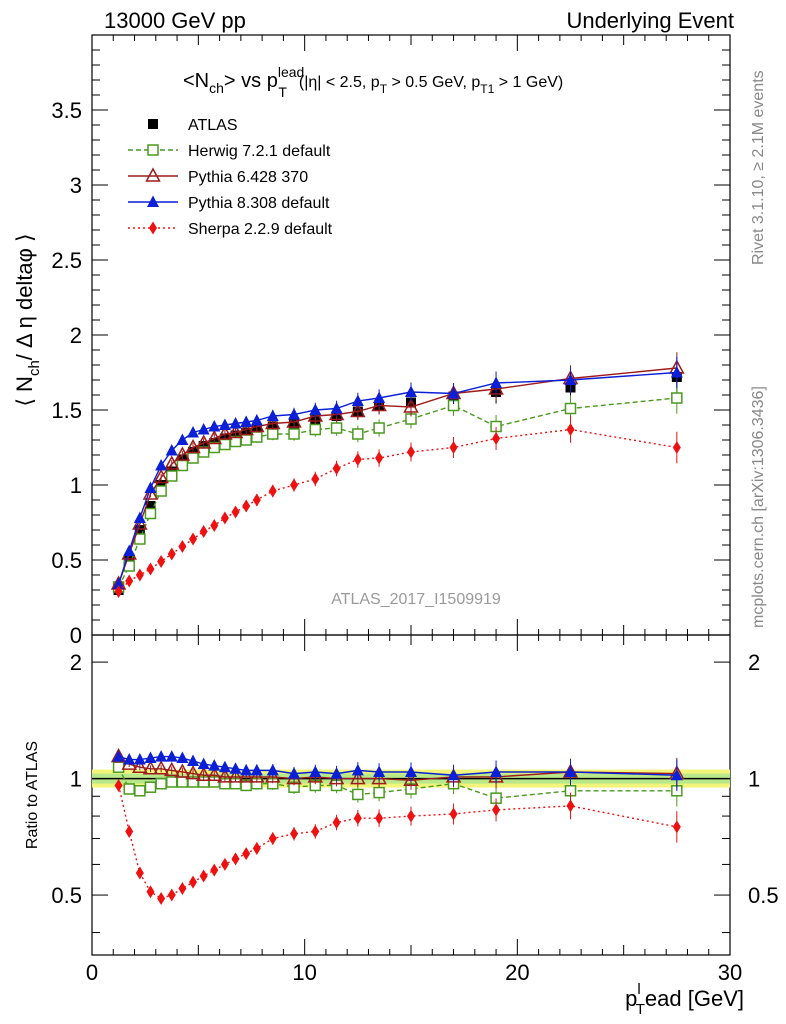 This screenshot has width=786, height=1024. What do you see at coordinates (758, 167) in the screenshot?
I see `rivet-label: Rivet 3.1.10, ≥ 2.1M events` at bounding box center [758, 167].